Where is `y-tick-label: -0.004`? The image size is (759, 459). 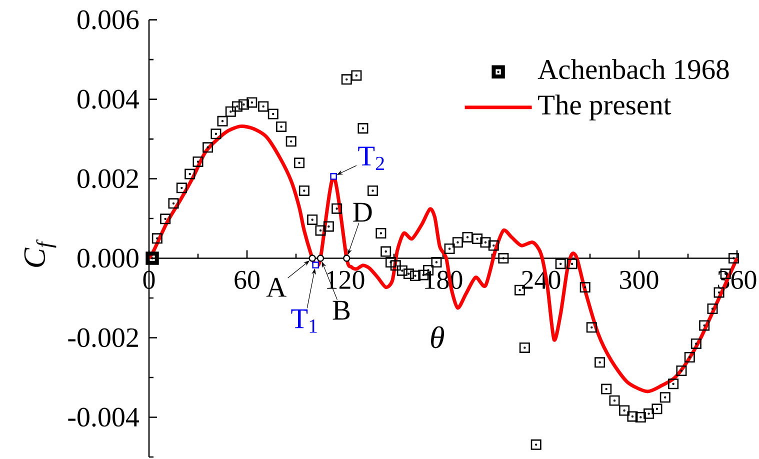
y-tick-label: -0.004 is located at coordinates (104, 417).